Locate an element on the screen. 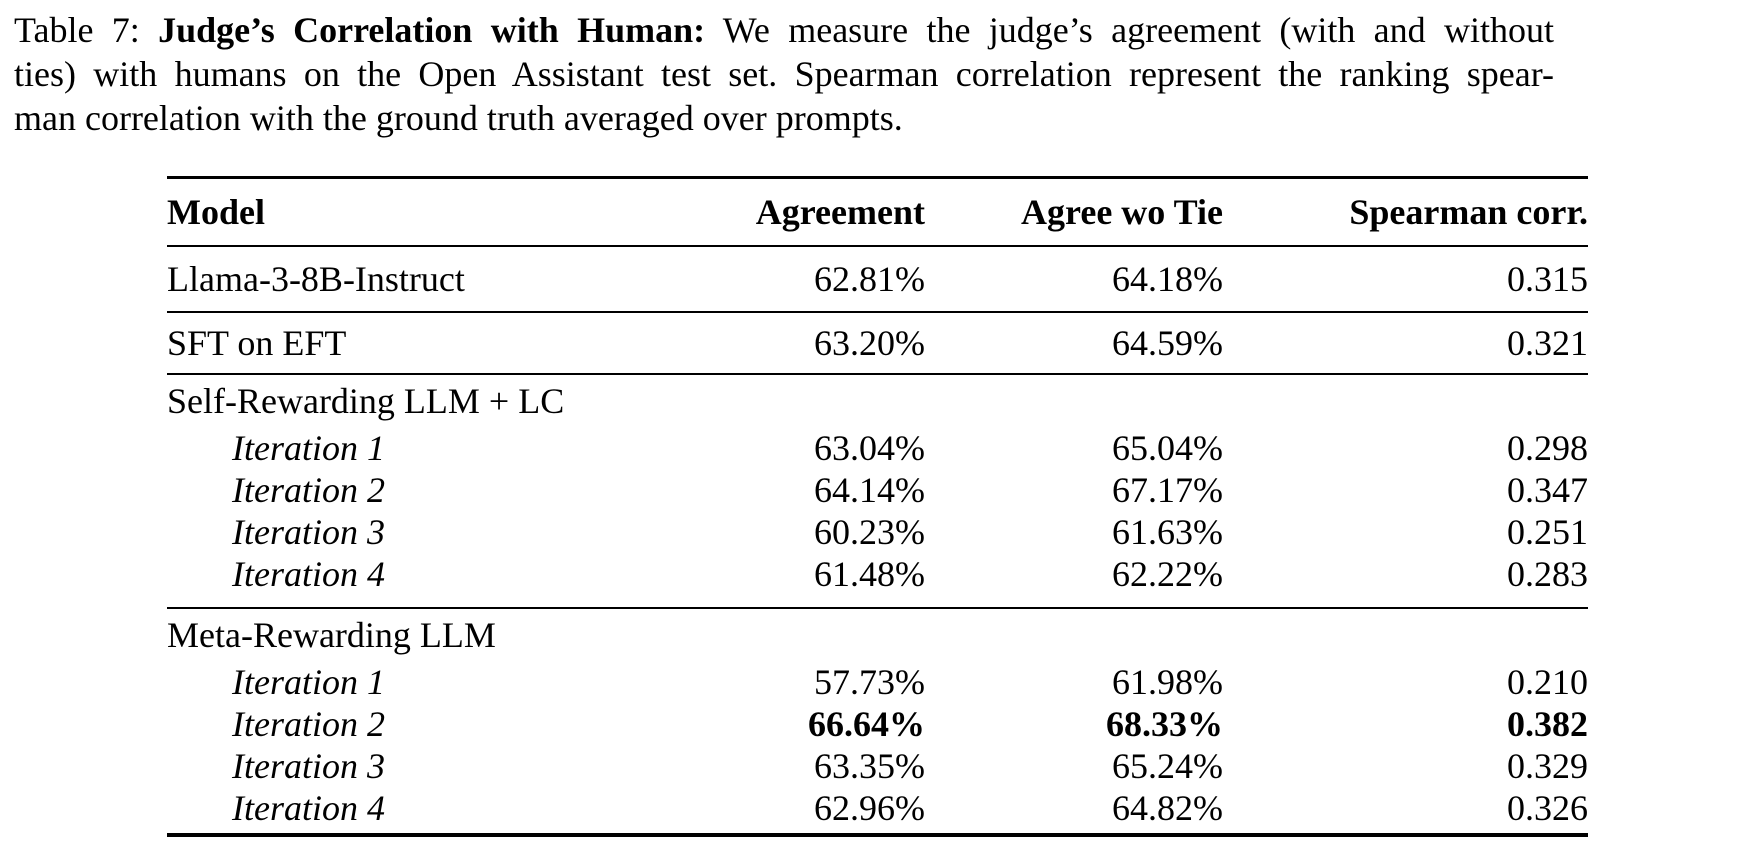  spearman-cell: 0.298 is located at coordinates (1547, 448).